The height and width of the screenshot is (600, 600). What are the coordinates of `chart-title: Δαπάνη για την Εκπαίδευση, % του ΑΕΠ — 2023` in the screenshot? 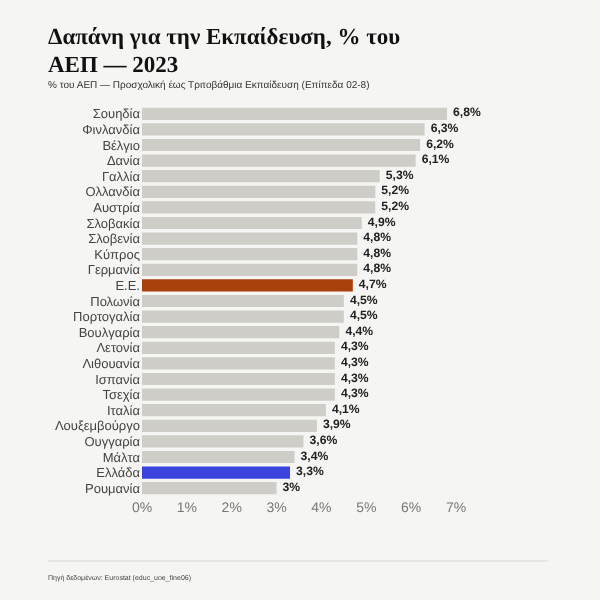 It's located at (225, 52).